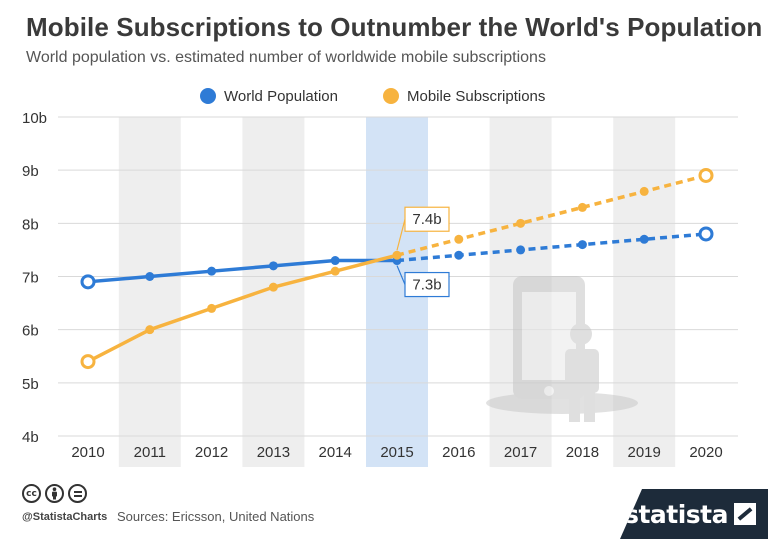  Describe the element at coordinates (34, 118) in the screenshot. I see `y-tick-label: 10b` at that location.